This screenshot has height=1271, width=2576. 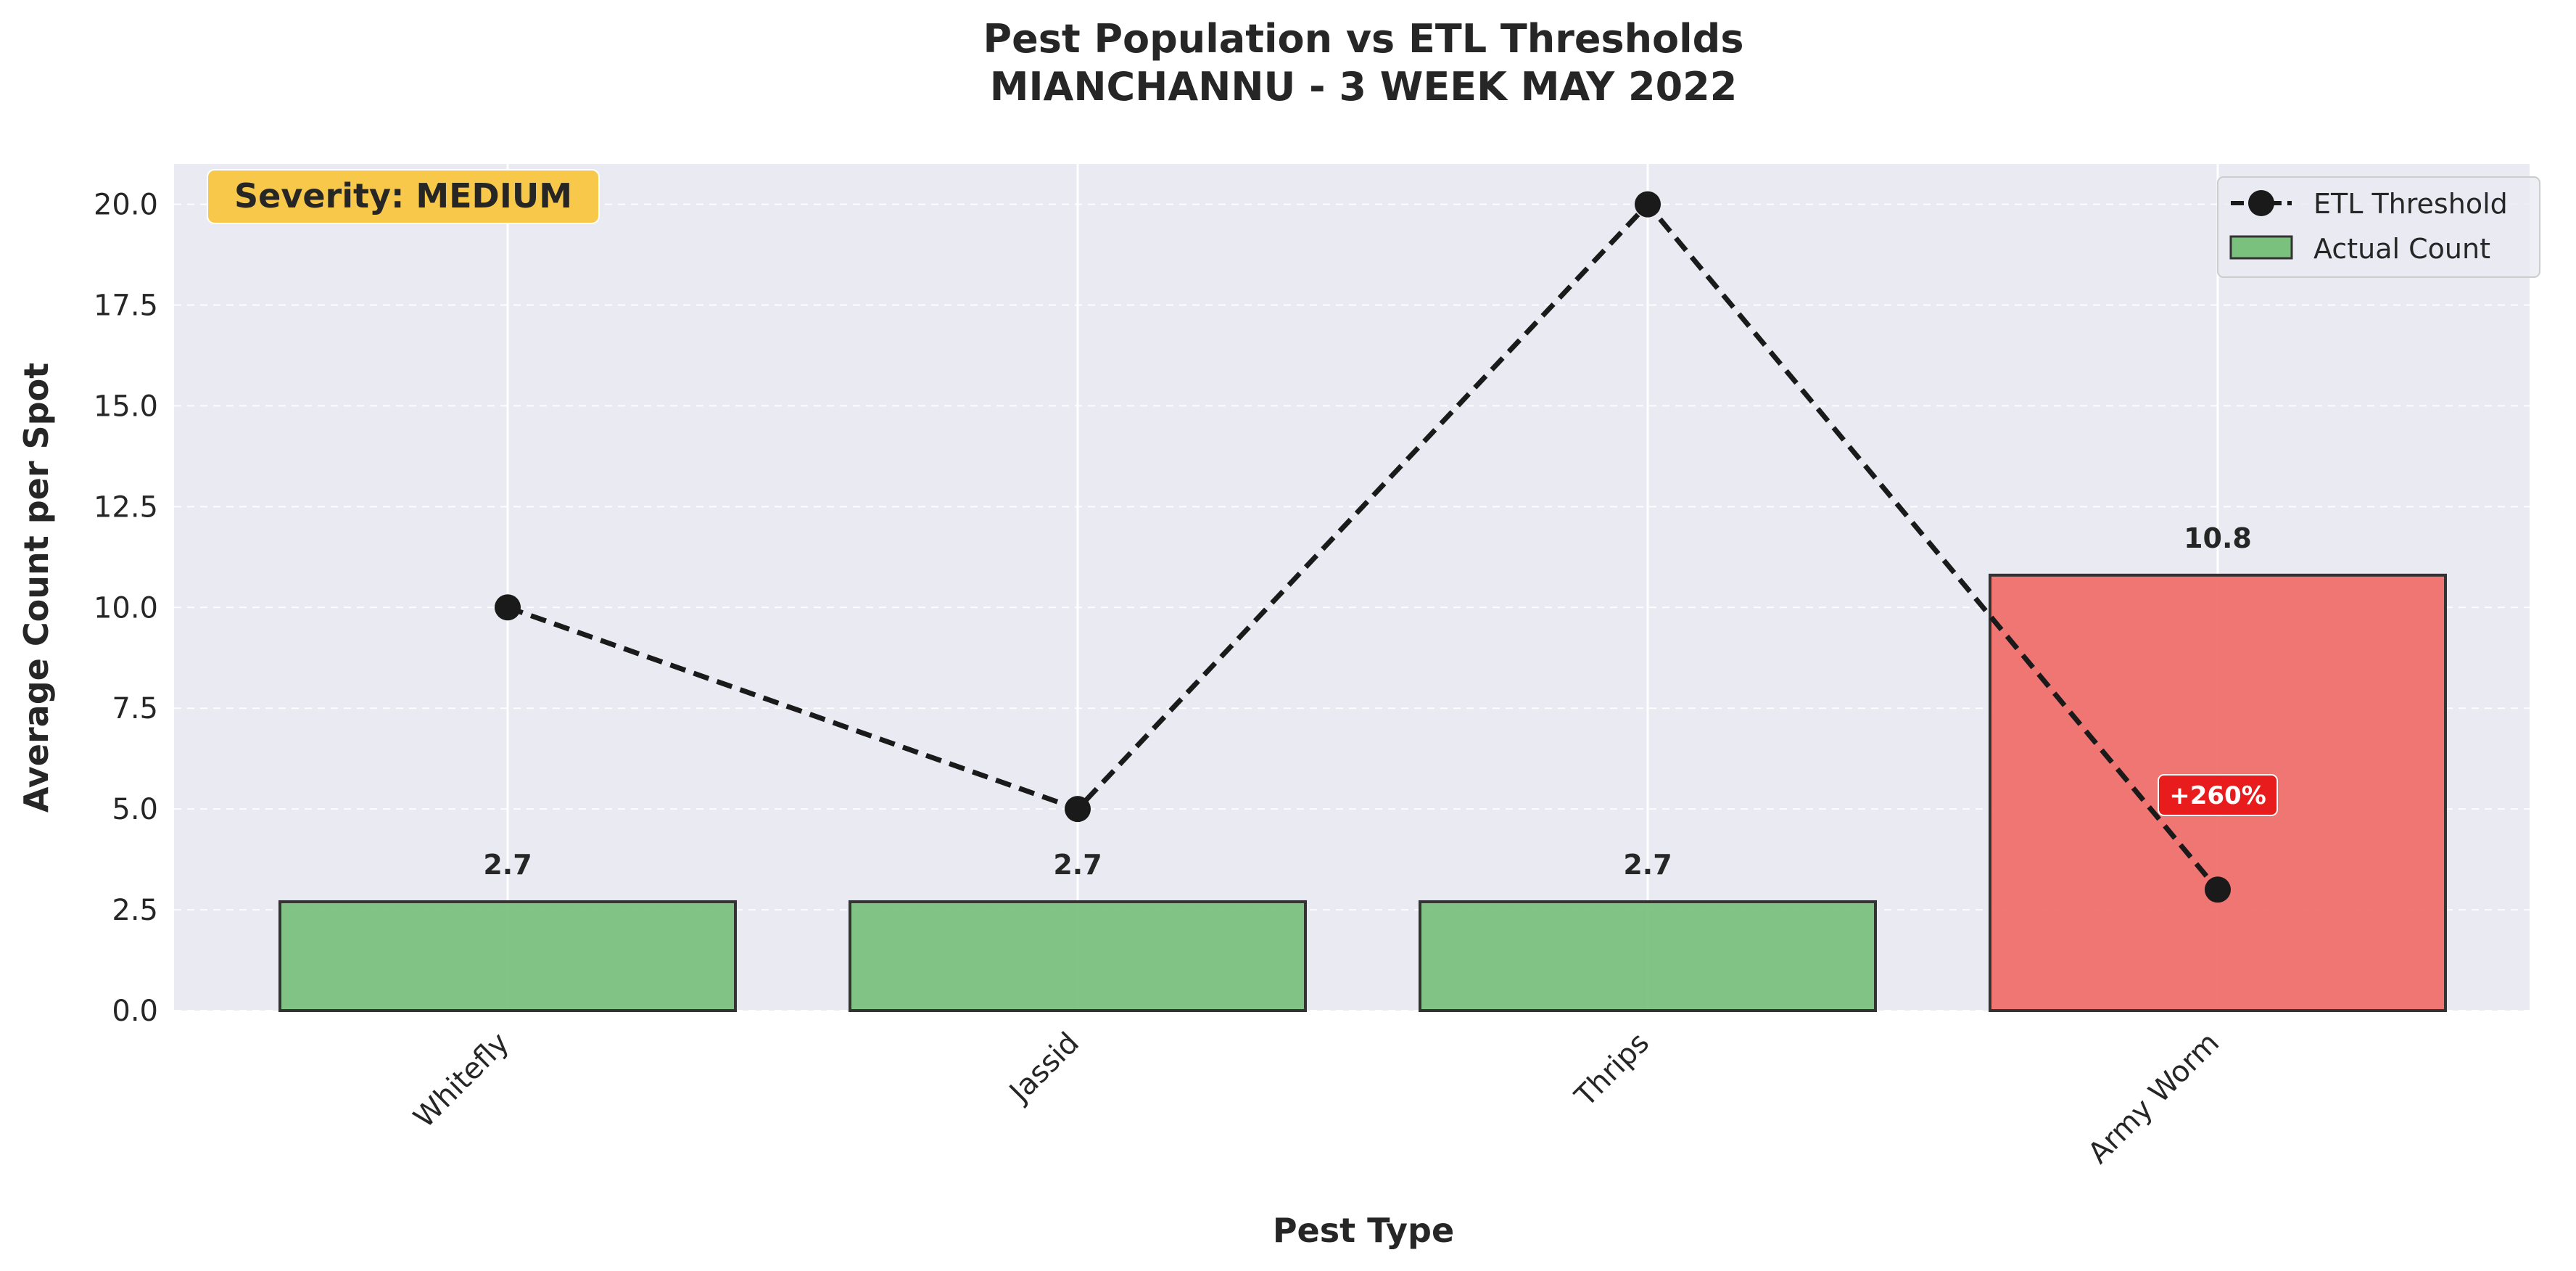 What do you see at coordinates (126, 406) in the screenshot?
I see `y-tick-label: 15.0` at bounding box center [126, 406].